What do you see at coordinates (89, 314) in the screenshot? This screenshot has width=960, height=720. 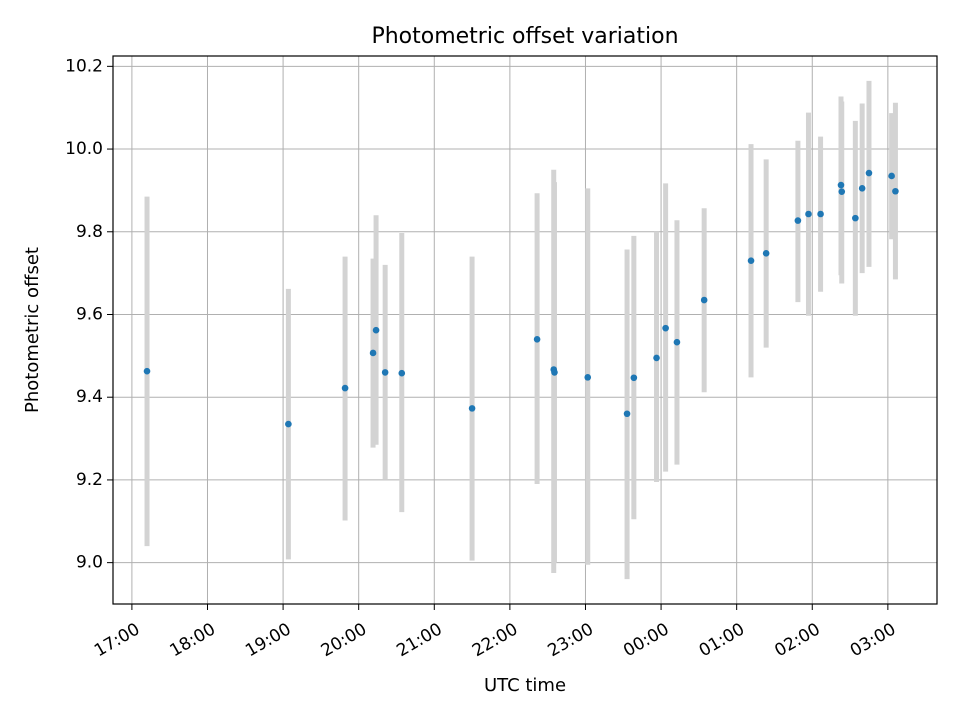 I see `y-tick-label: 9.6` at bounding box center [89, 314].